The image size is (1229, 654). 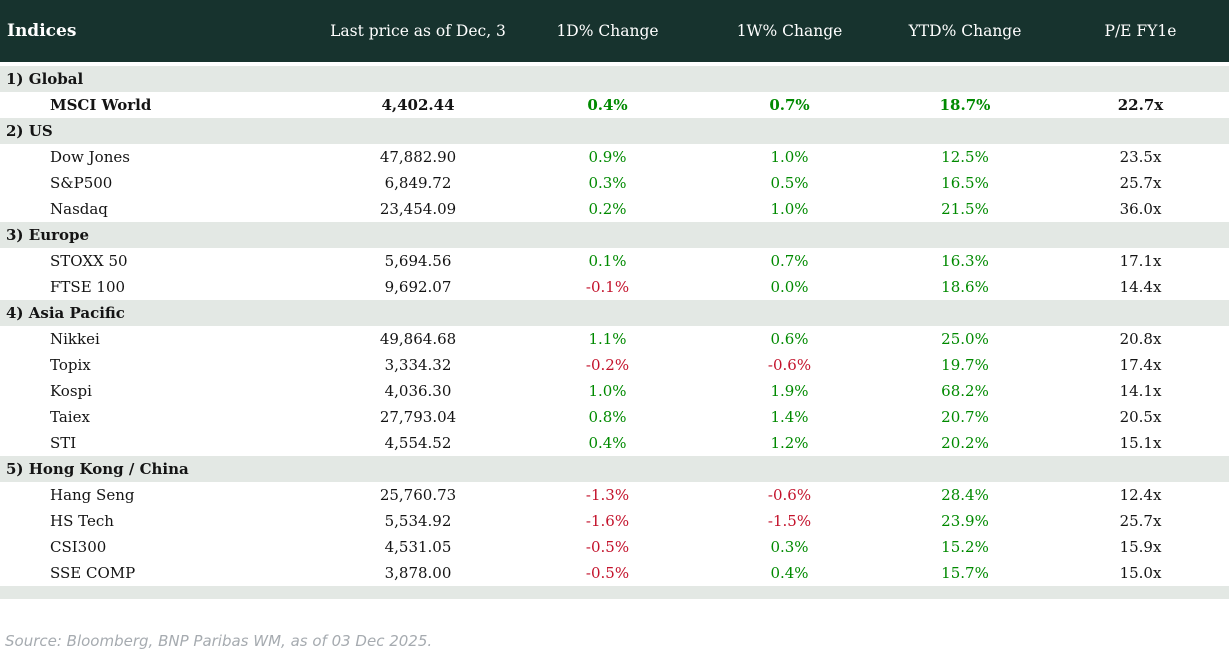 What do you see at coordinates (607, 391) in the screenshot?
I see `change-1d: 1.0%` at bounding box center [607, 391].